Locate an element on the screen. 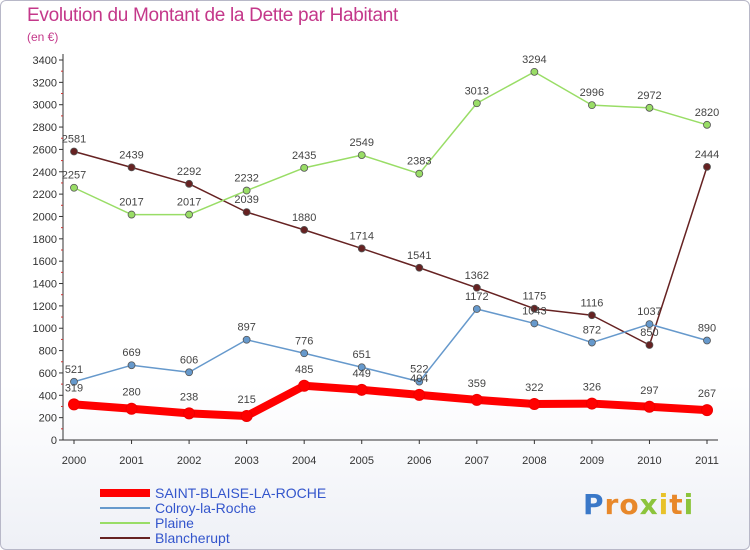 This screenshot has width=750, height=550. legend-label: SAINT-BLAISE-LA-ROCHE is located at coordinates (240, 493).